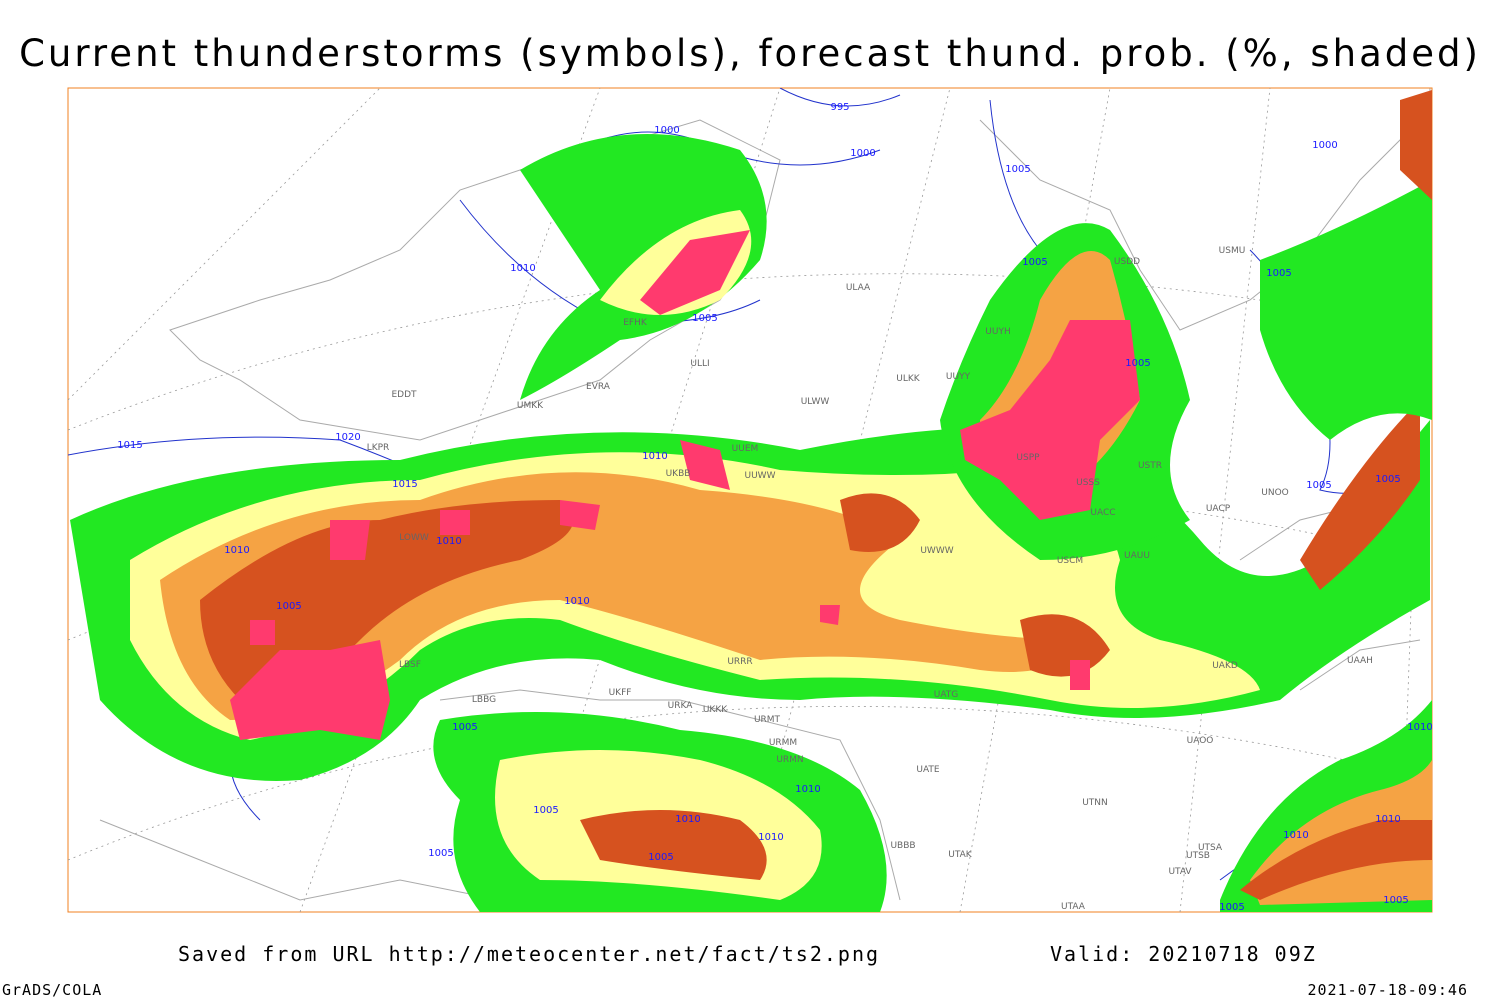  What do you see at coordinates (1200, 741) in the screenshot?
I see `station-label: UAOO` at bounding box center [1200, 741].